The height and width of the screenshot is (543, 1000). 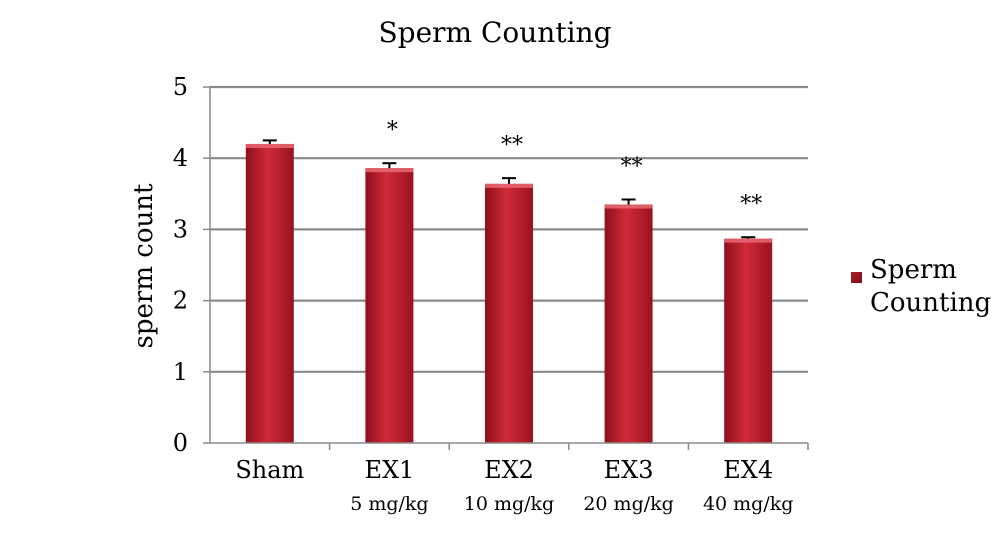 I want to click on legend-label: Sperm Counting, so click(x=930, y=286).